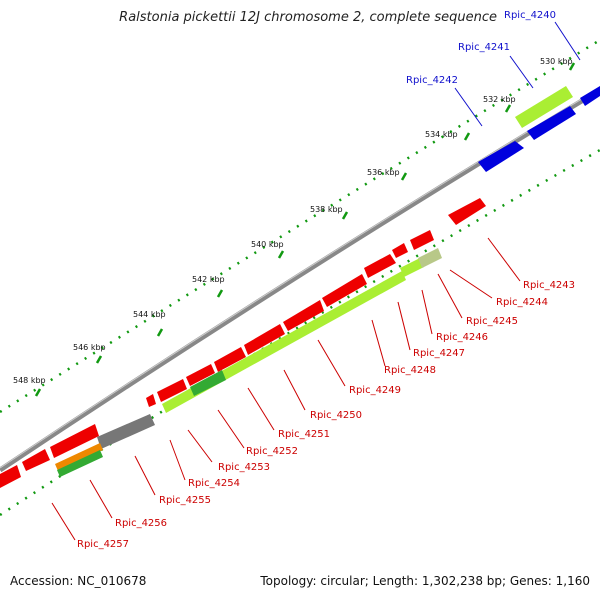 The image size is (600, 600). What do you see at coordinates (272, 451) in the screenshot?
I see `gene-label: Rpic_4252` at bounding box center [272, 451].